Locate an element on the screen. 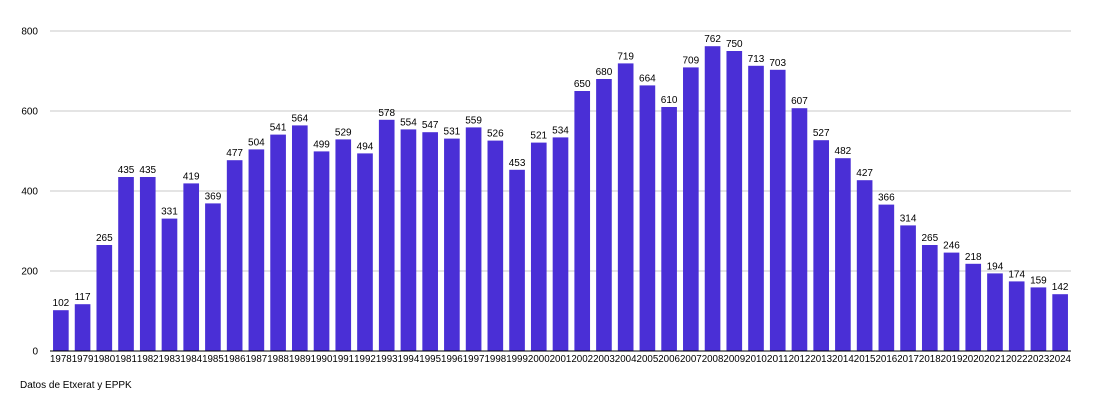 This screenshot has height=400, width=1100. x-tick-label-2021: 2021 is located at coordinates (995, 359).